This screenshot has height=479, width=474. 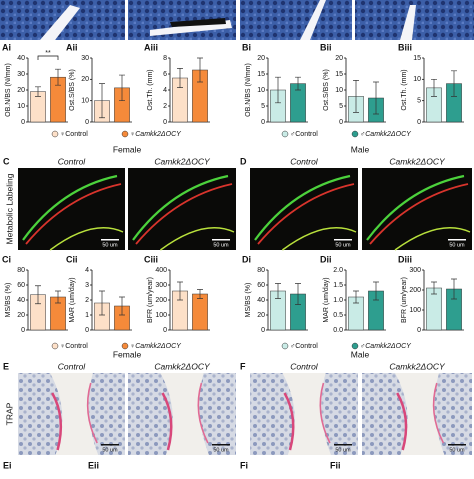 What do you see at coordinates (161, 315) in the screenshot?
I see `y-tick-label: 100` at bounding box center [161, 315].